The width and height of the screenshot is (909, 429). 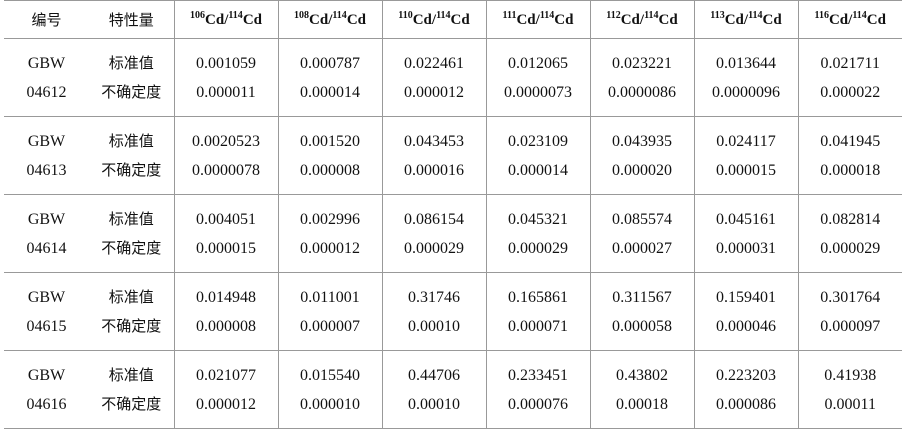 What do you see at coordinates (537, 77) in the screenshot?
I see `value-cell: 0.012065 0.0000073` at bounding box center [537, 77].